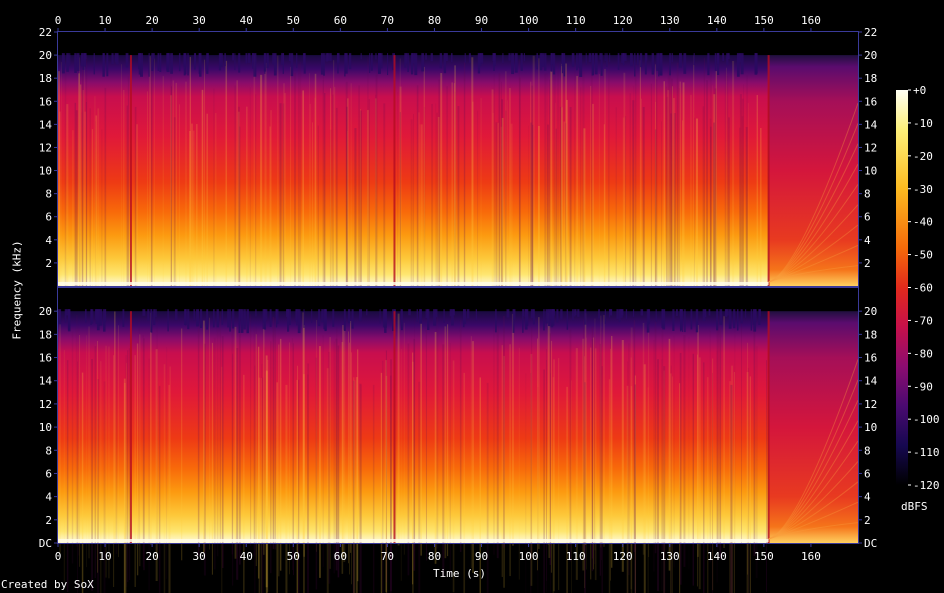 Image resolution: width=944 pixels, height=593 pixels. What do you see at coordinates (717, 556) in the screenshot?
I see `x-tick-label: 140` at bounding box center [717, 556].